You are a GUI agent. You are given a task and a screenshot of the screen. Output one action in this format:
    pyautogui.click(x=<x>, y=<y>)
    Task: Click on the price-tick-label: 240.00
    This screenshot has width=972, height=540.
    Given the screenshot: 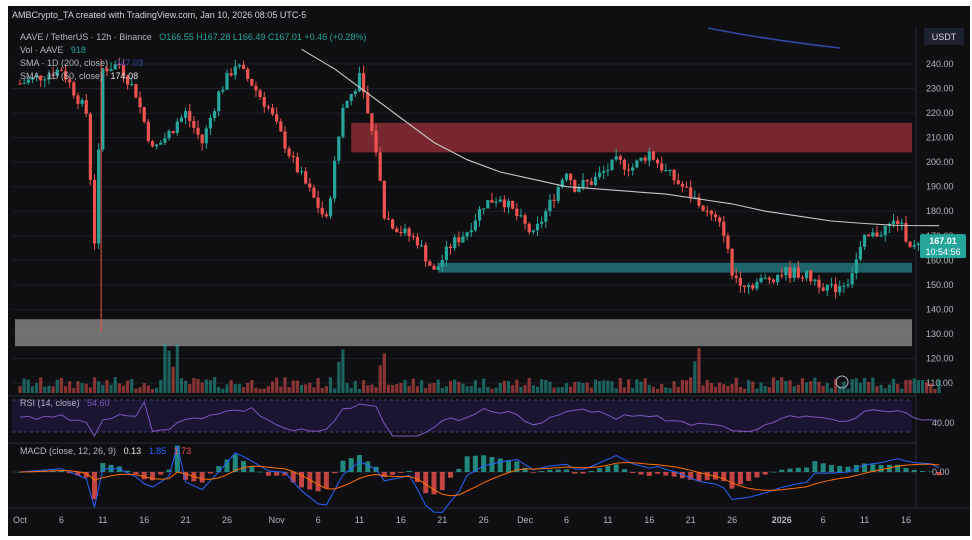 What is the action you would take?
    pyautogui.click(x=940, y=64)
    